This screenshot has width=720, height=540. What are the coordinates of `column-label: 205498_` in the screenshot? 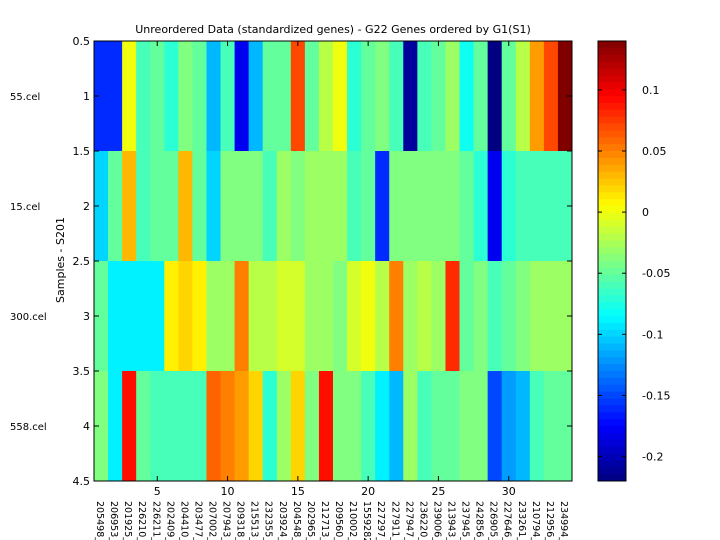 It's located at (99, 520).